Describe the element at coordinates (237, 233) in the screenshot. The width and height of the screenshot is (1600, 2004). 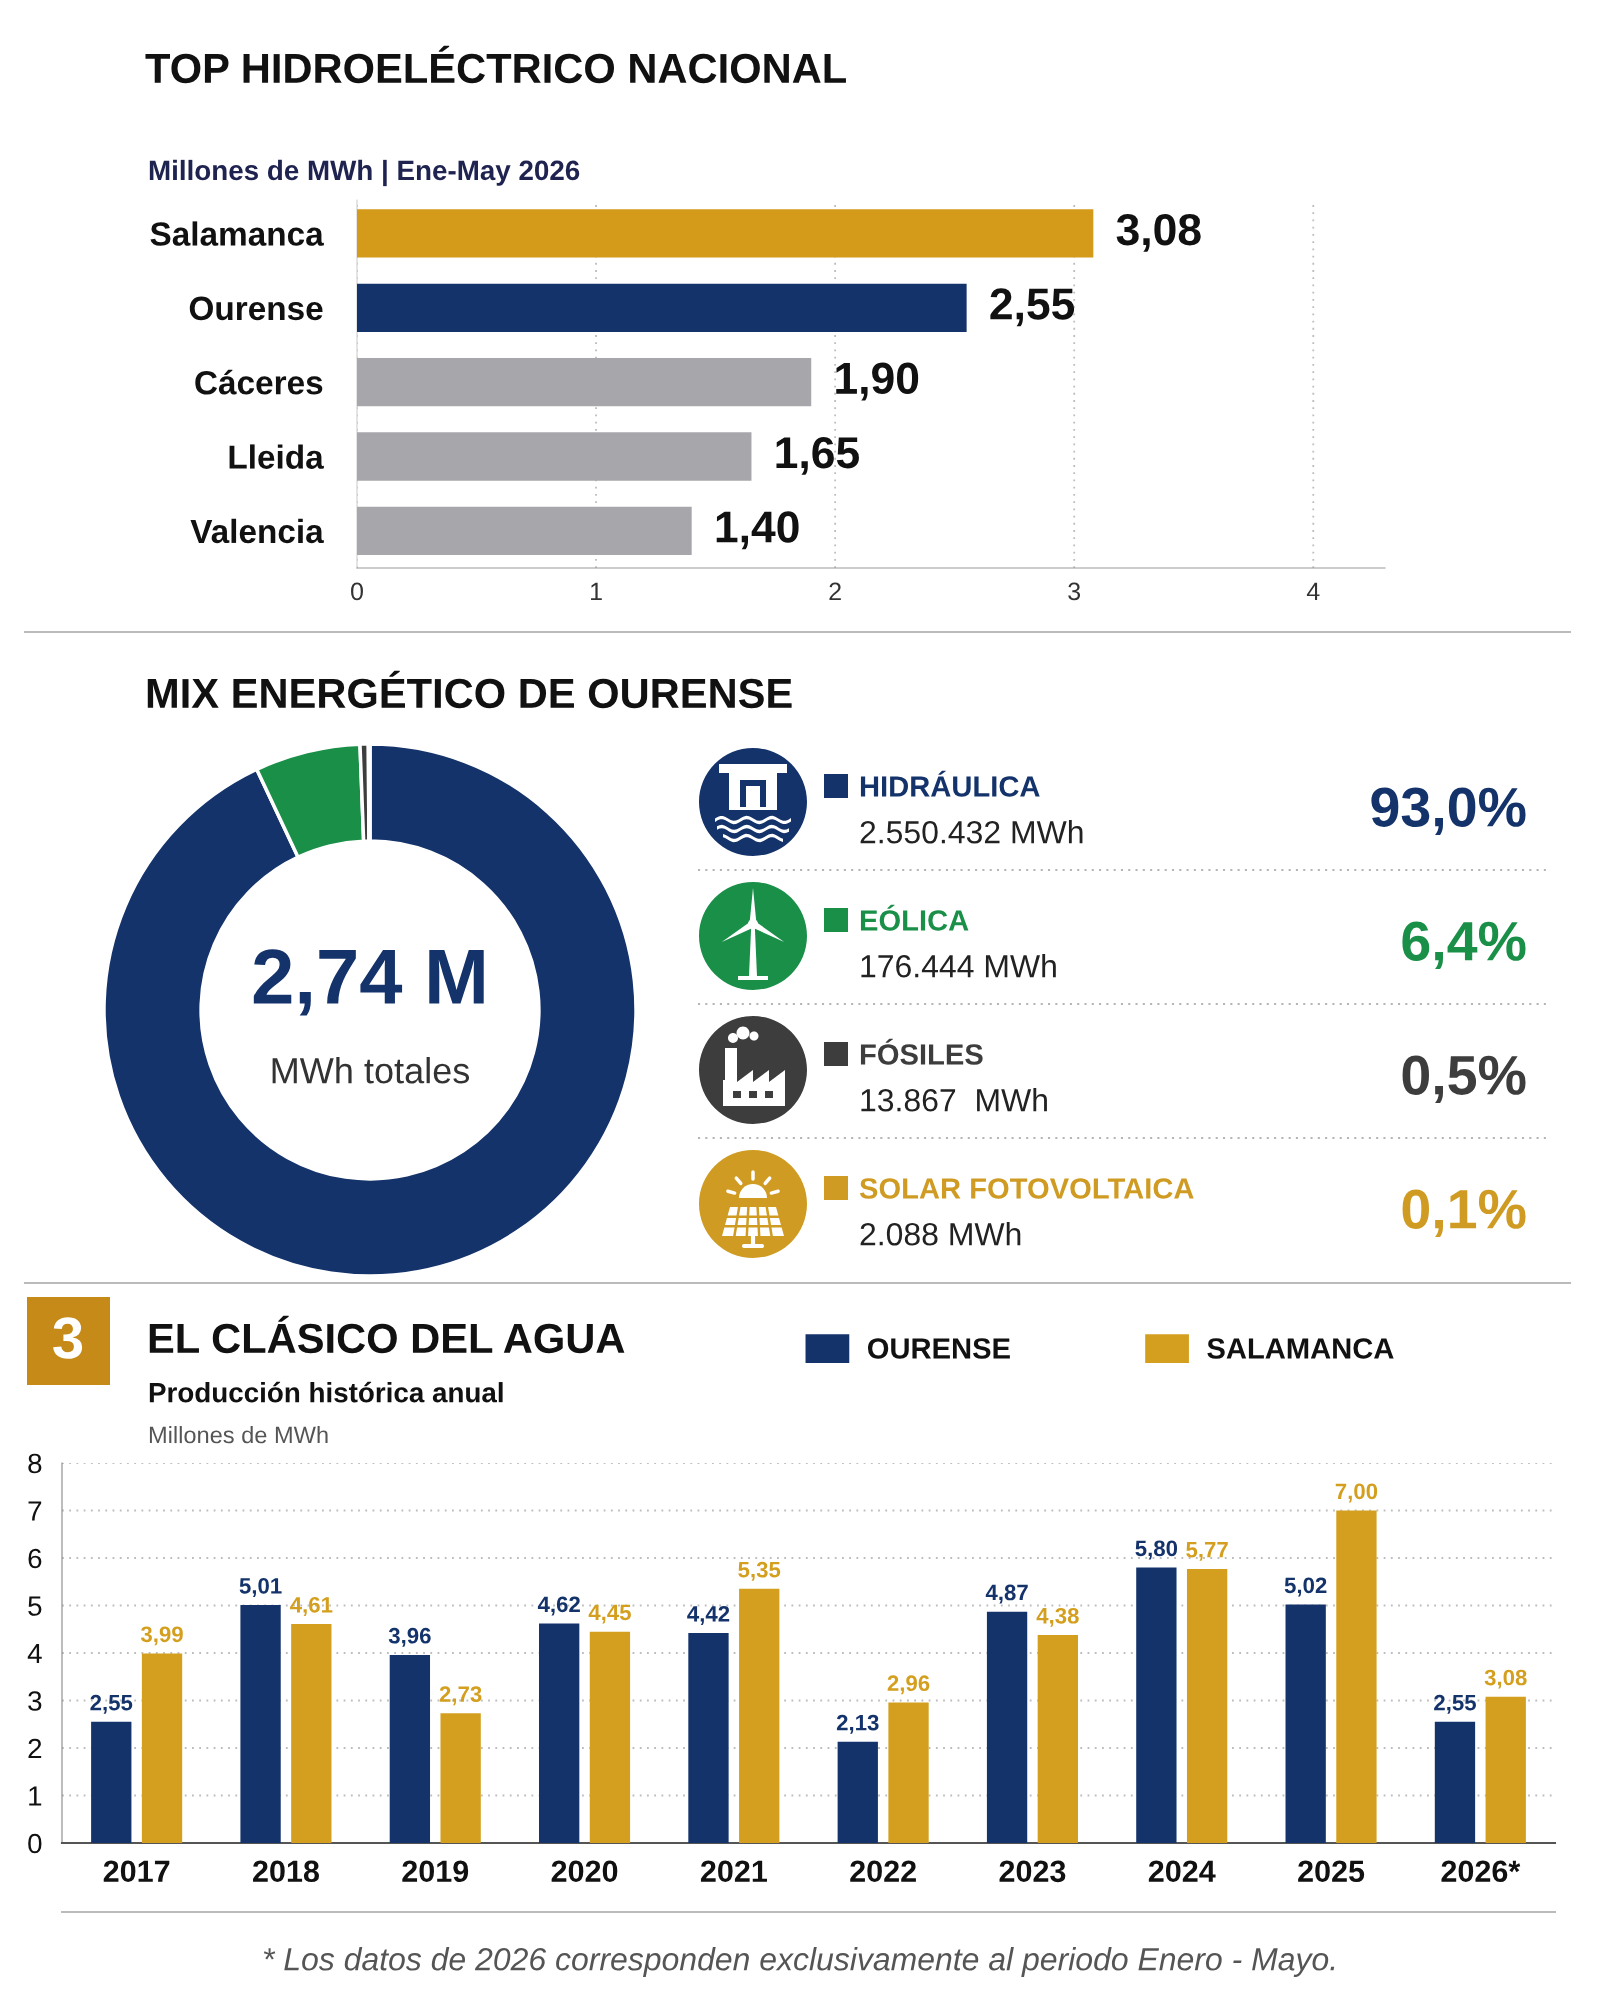
I see `y-tick-label: Salamanca` at that location.